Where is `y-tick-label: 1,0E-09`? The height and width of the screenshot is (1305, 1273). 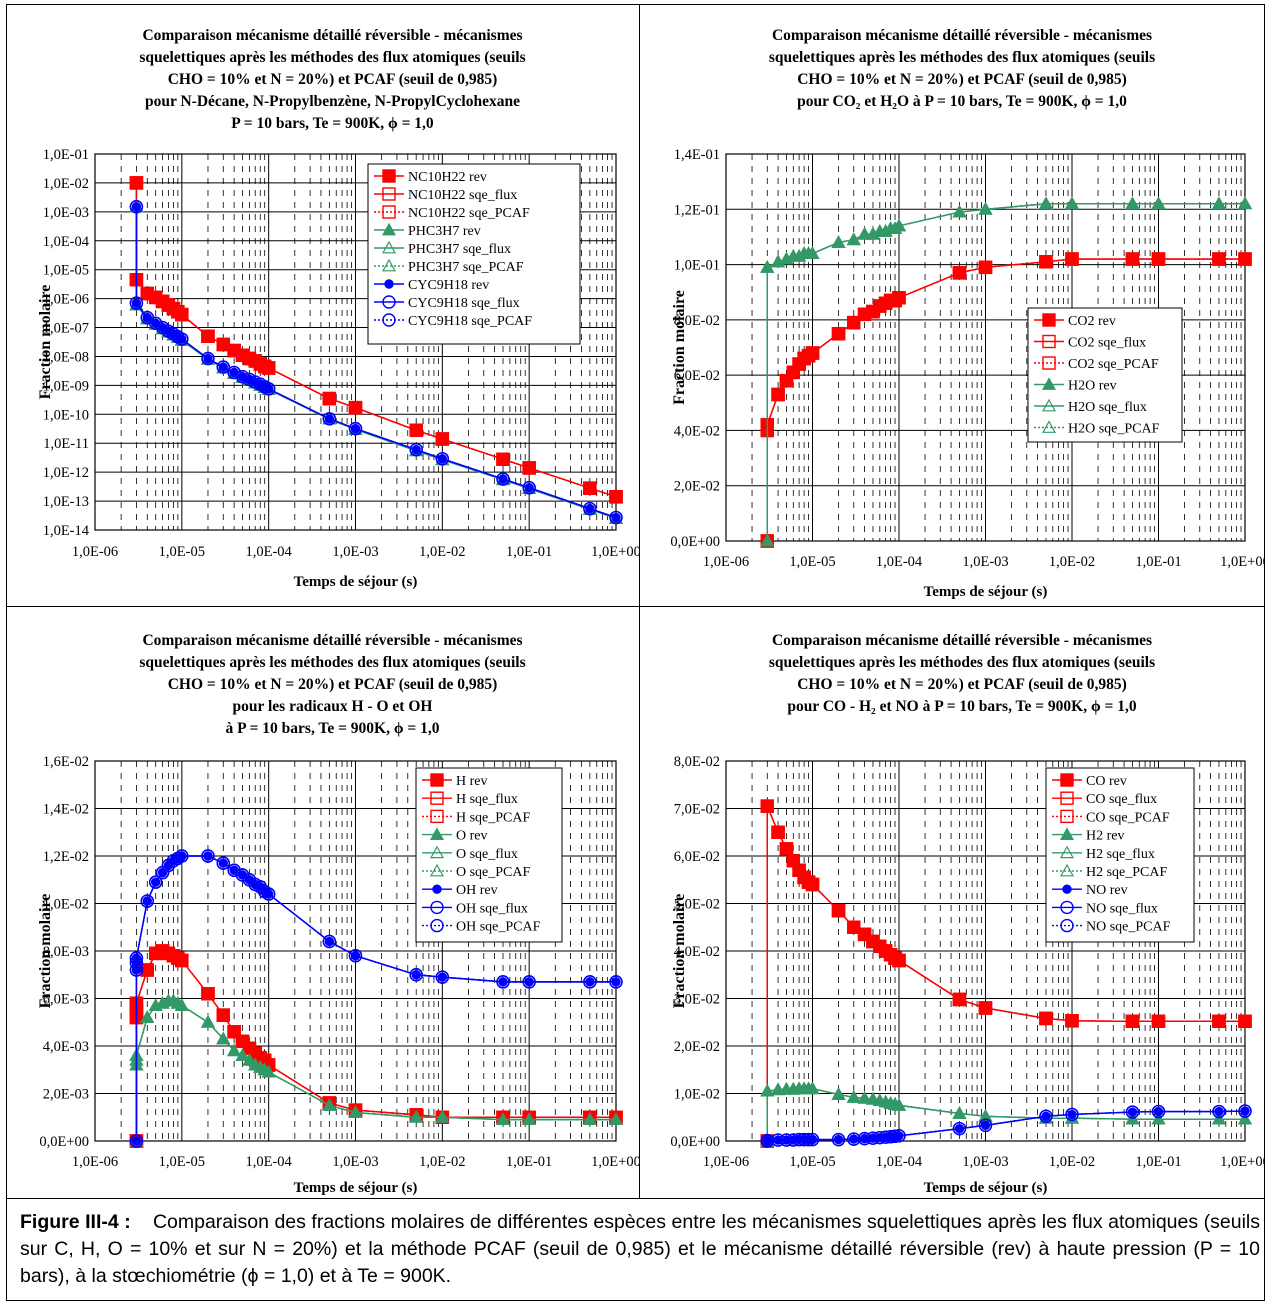
y-tick-label: 1,0E-09 is located at coordinates (66, 386).